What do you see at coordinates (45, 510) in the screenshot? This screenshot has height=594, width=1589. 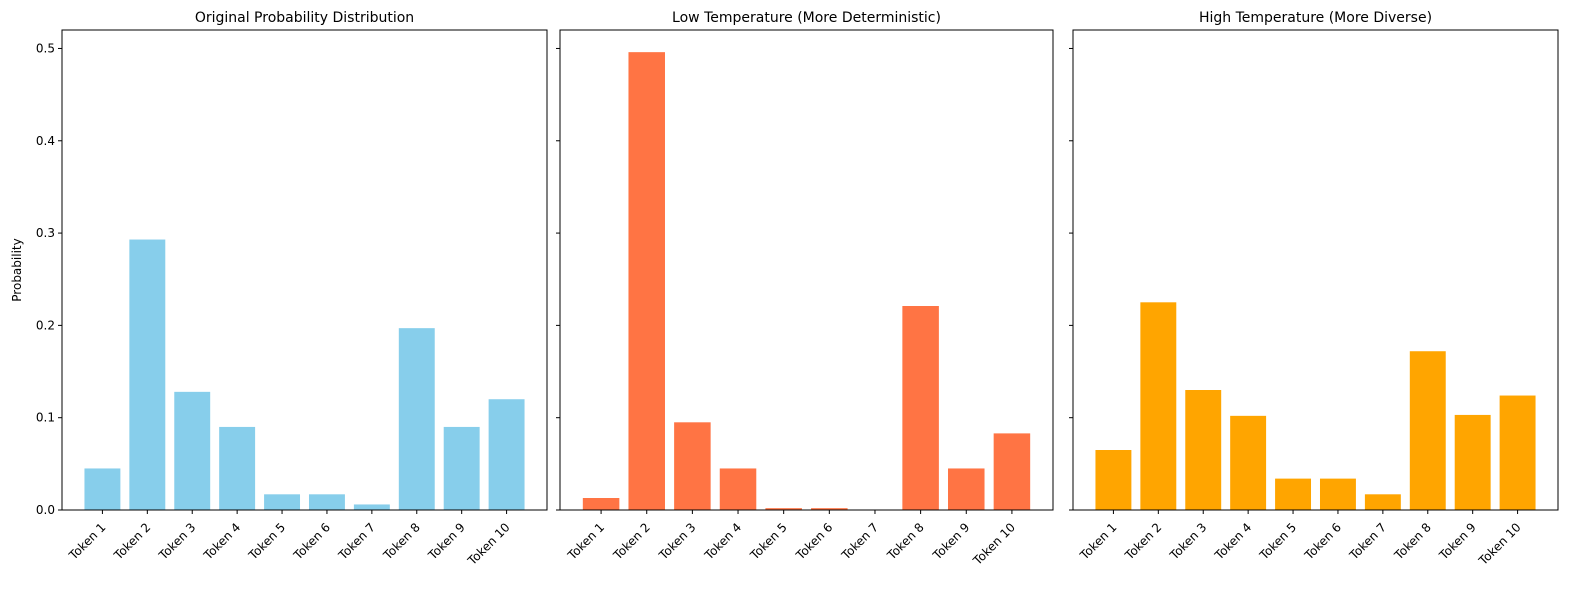 I see `y-tick-label: 0.0` at bounding box center [45, 510].